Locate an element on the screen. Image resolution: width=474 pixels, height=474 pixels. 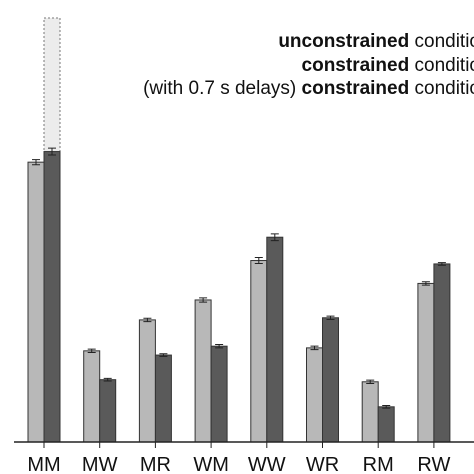
x-tick-label: WR is located at coordinates (322, 464).